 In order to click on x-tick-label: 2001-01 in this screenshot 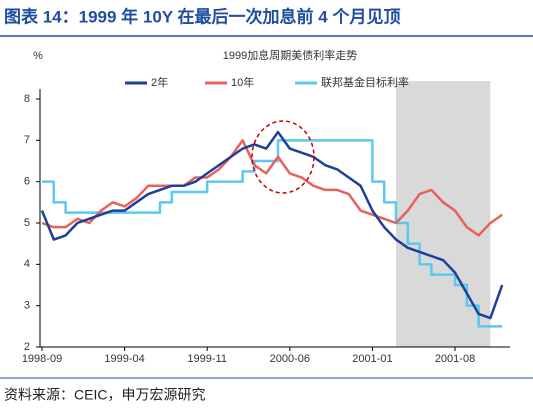, I will do `click(372, 359)`.